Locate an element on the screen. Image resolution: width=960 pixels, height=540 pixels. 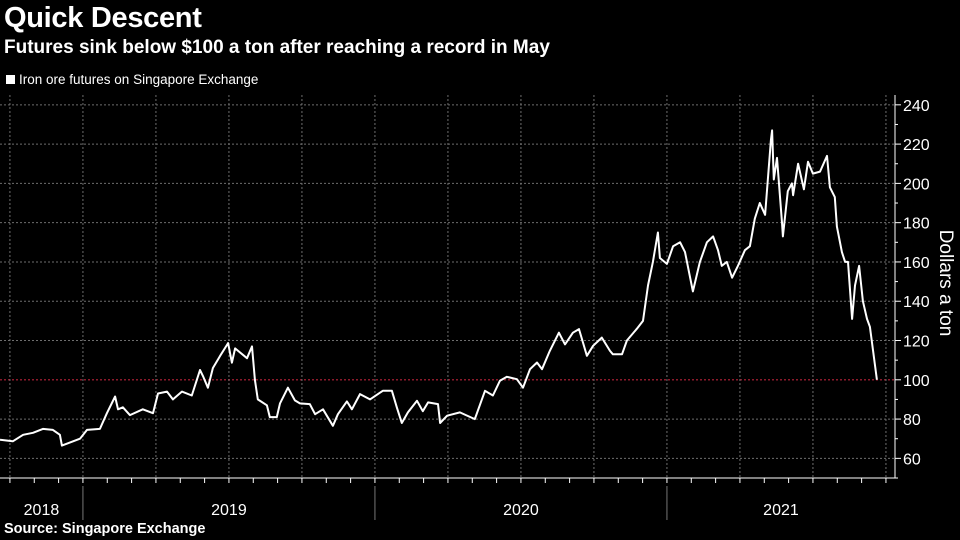
y-tick-label: 140 is located at coordinates (916, 302).